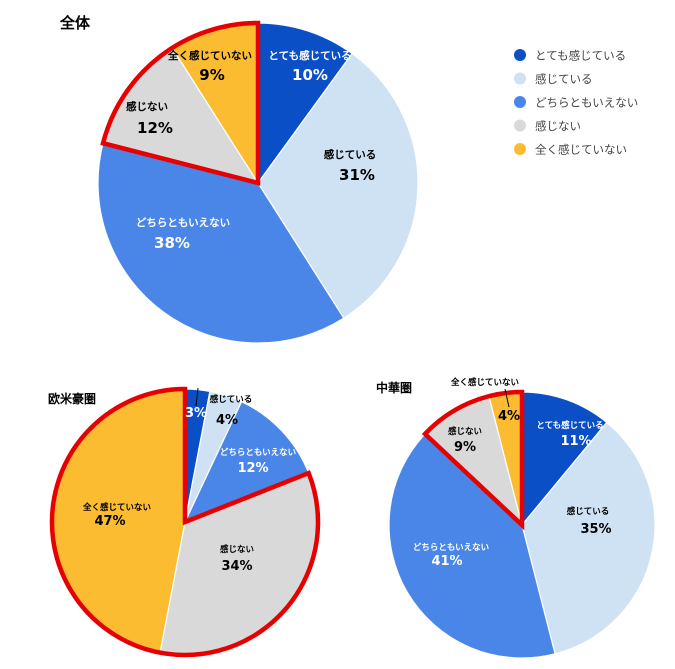 The height and width of the screenshot is (669, 675). Describe the element at coordinates (595, 529) in the screenshot. I see `slice-value-label: 35%` at that location.